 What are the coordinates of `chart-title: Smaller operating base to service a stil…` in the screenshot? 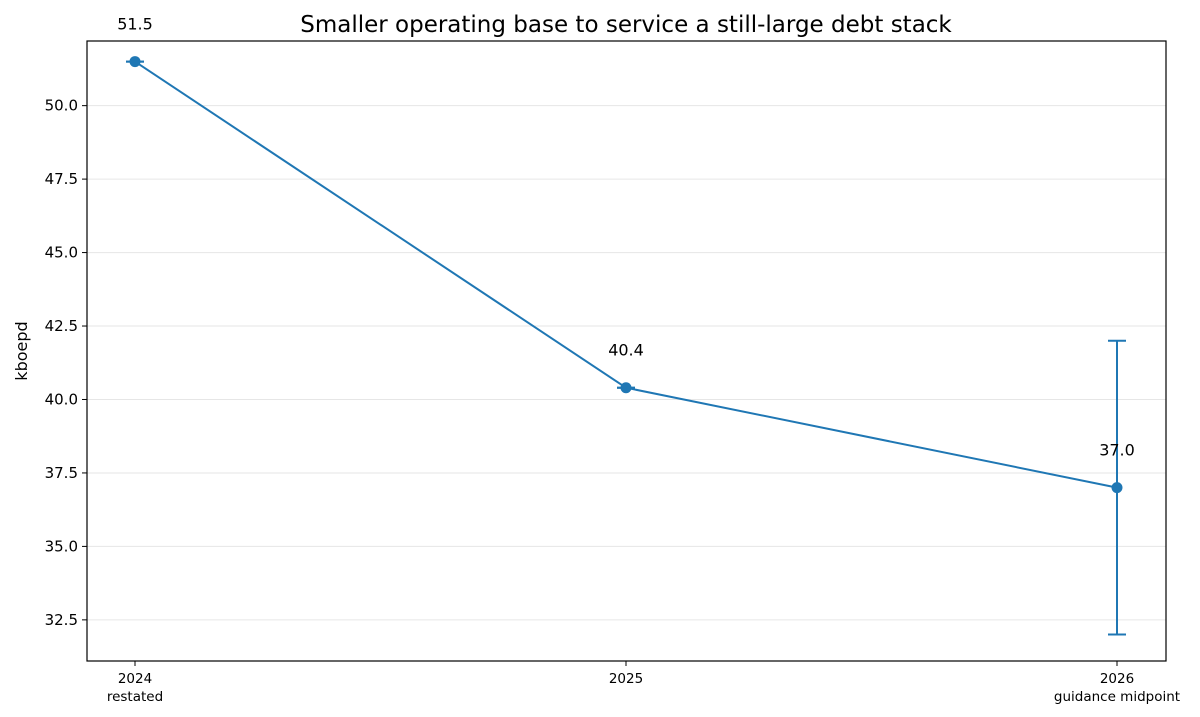 It's located at (626, 25).